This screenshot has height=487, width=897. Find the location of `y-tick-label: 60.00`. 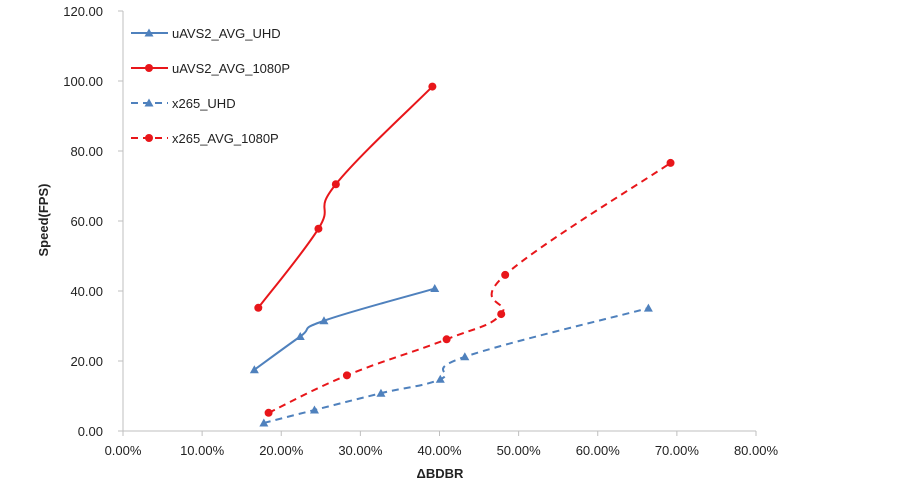

y-tick-label: 60.00 is located at coordinates (86, 221).